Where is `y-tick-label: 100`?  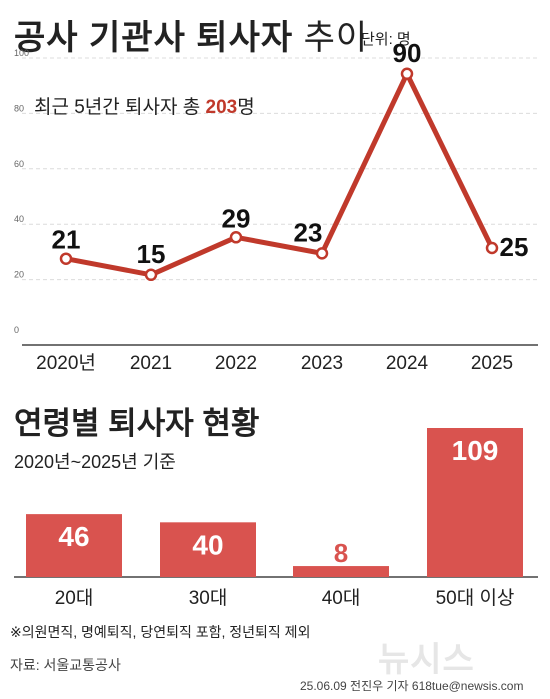 y-tick-label: 100 is located at coordinates (21, 53).